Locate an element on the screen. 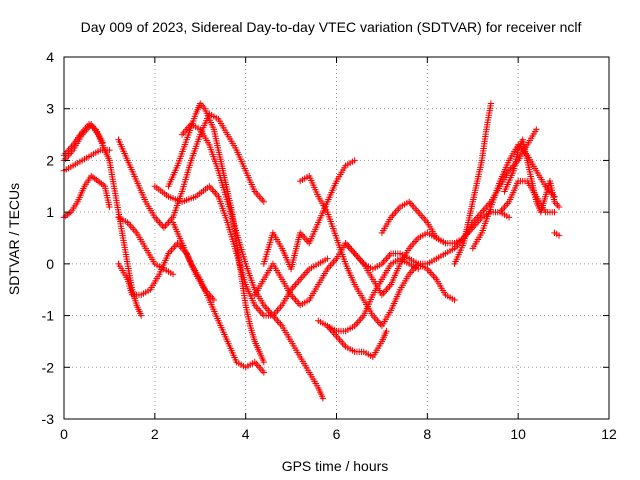  y-axis-label: SDTVAR / TECUs is located at coordinates (14, 239).